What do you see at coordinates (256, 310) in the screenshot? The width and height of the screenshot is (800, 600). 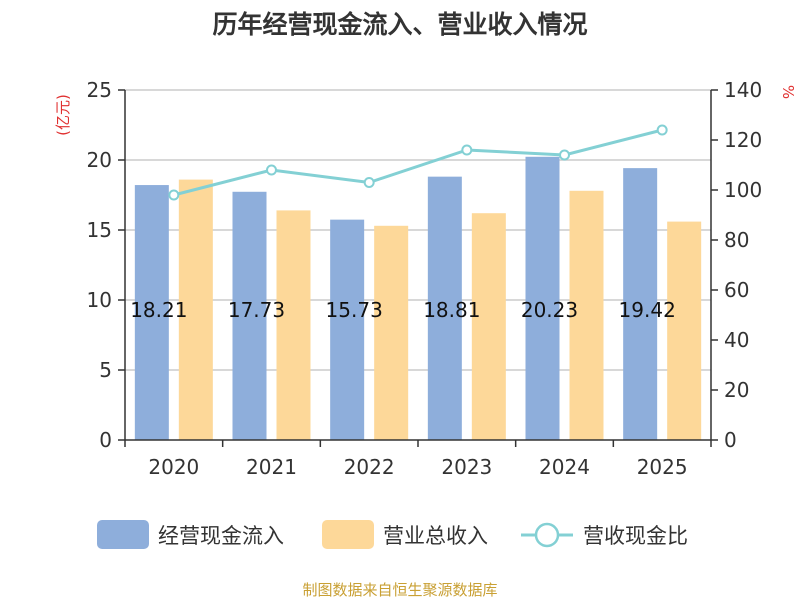 I see `data-label-cash-inflow: 17.73` at bounding box center [256, 310].